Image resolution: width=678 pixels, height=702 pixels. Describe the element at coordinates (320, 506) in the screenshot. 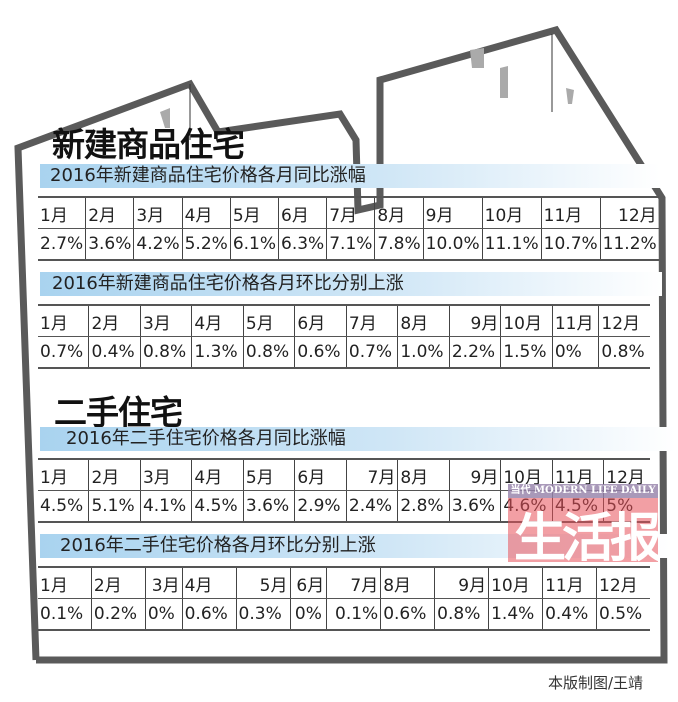

I see `value-cell: 2.9%` at that location.